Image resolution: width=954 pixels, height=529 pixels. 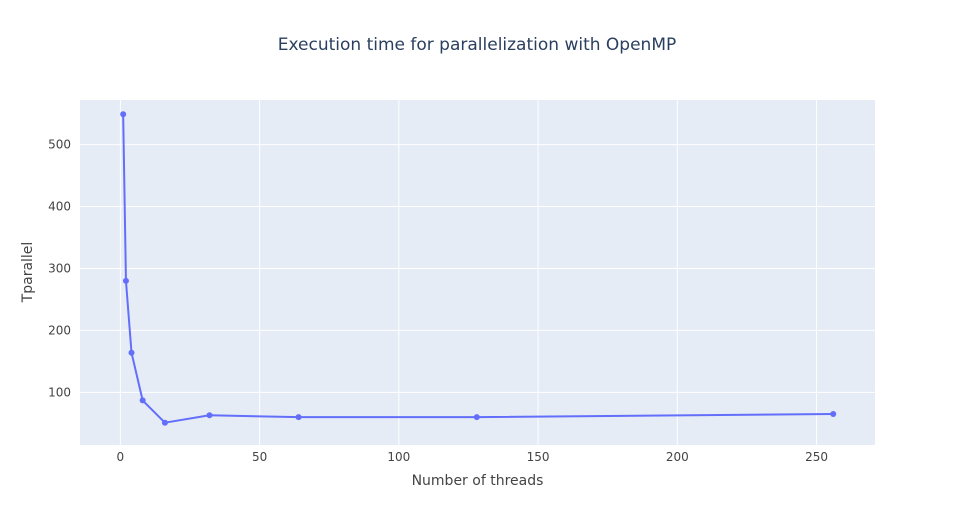 I want to click on x-tick-label: 0, so click(x=121, y=457).